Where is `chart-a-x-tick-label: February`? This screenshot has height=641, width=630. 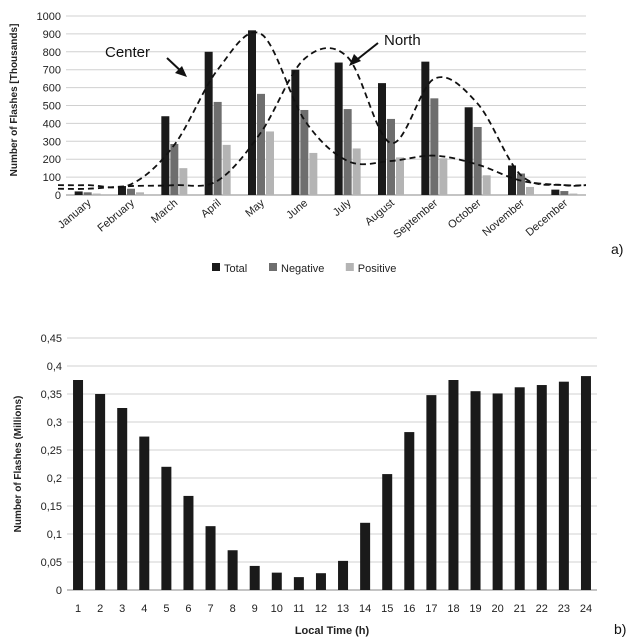
chart-a-x-tick-label: February is located at coordinates (116, 216).